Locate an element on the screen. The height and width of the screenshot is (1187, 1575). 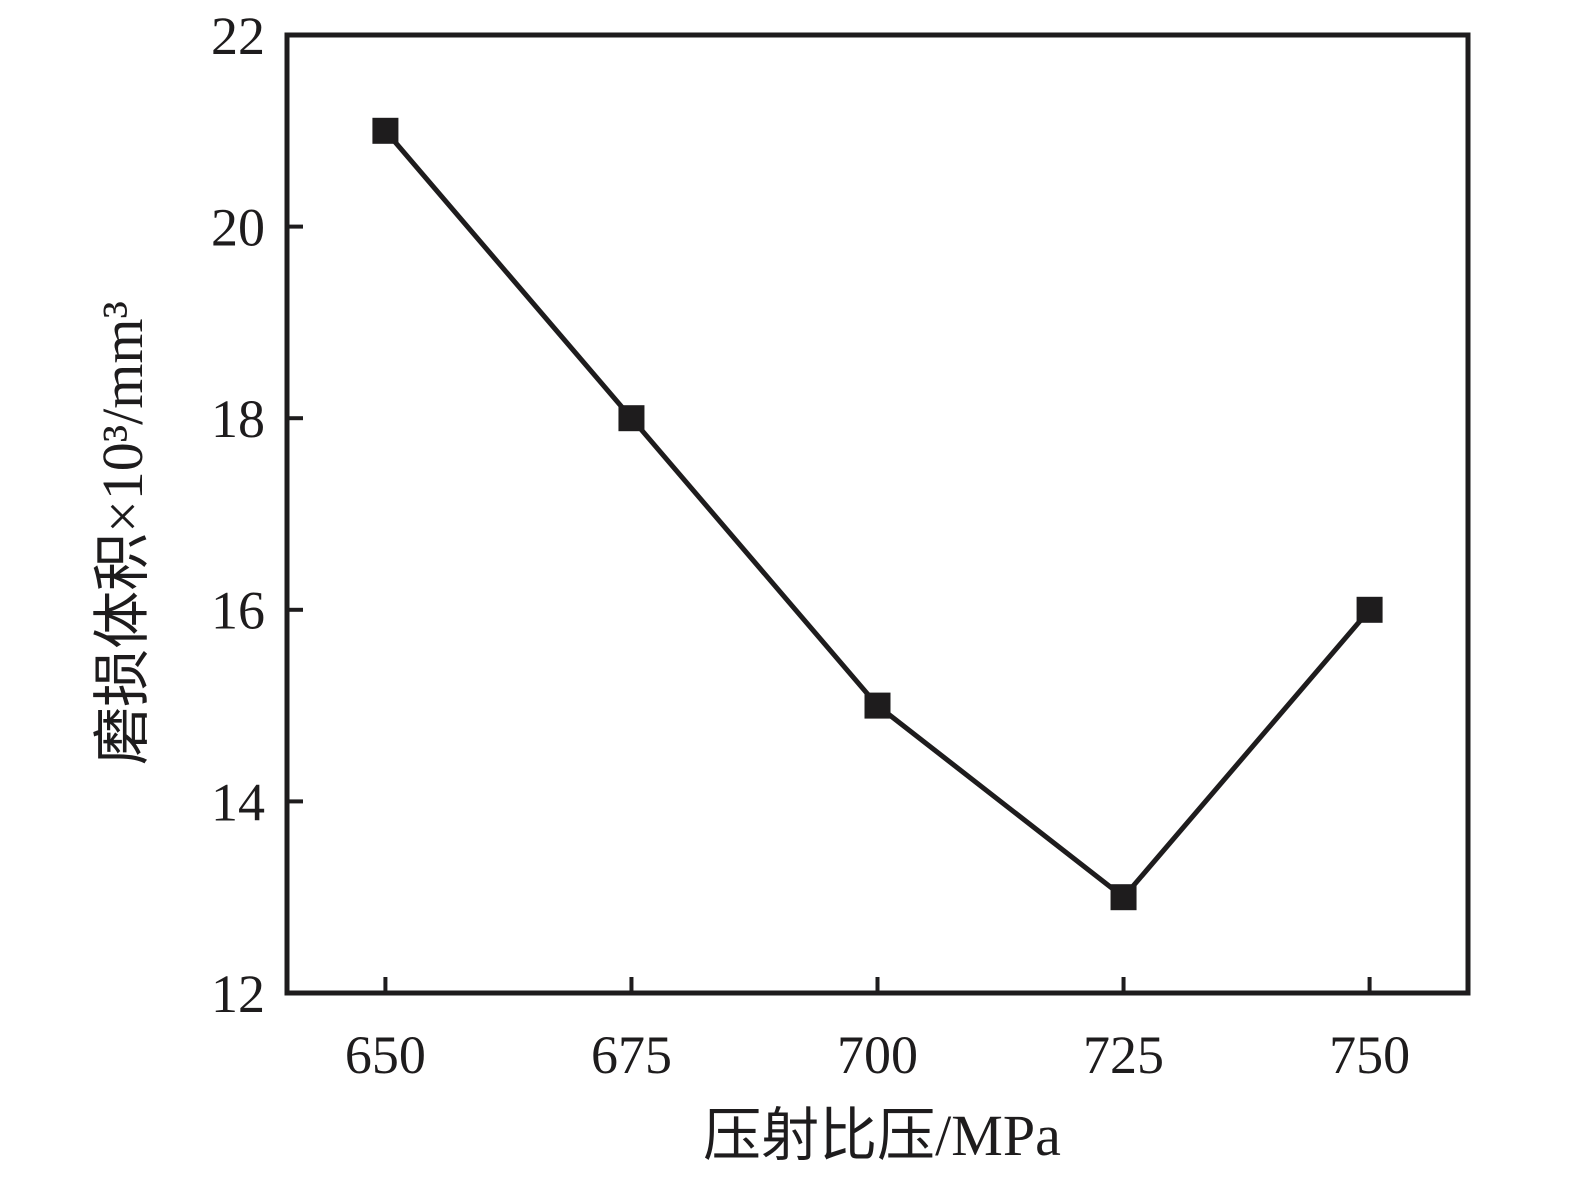
y-tick-label: 16 is located at coordinates (238, 611).